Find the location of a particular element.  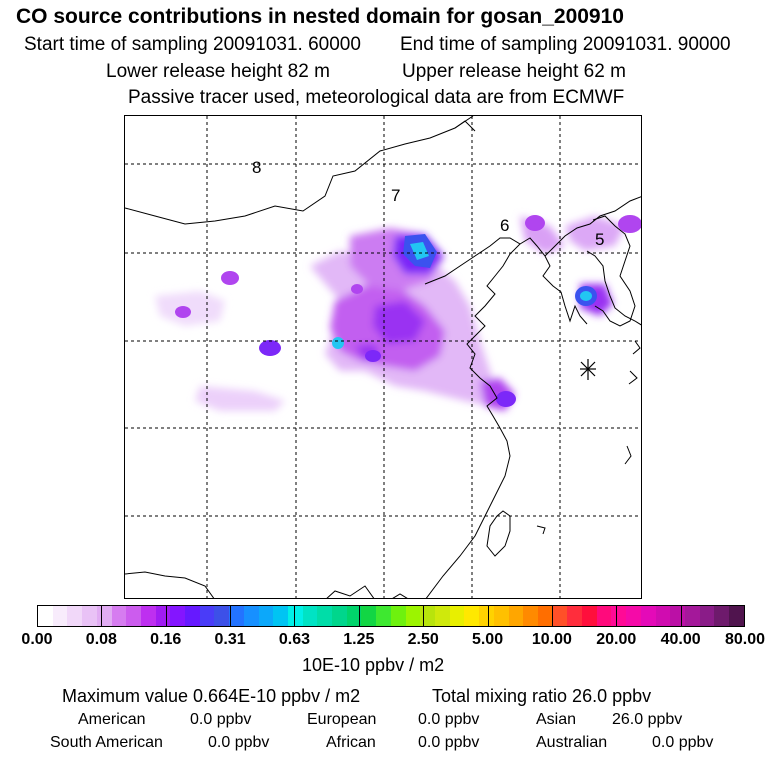

south-american-label: South American is located at coordinates (106, 742).